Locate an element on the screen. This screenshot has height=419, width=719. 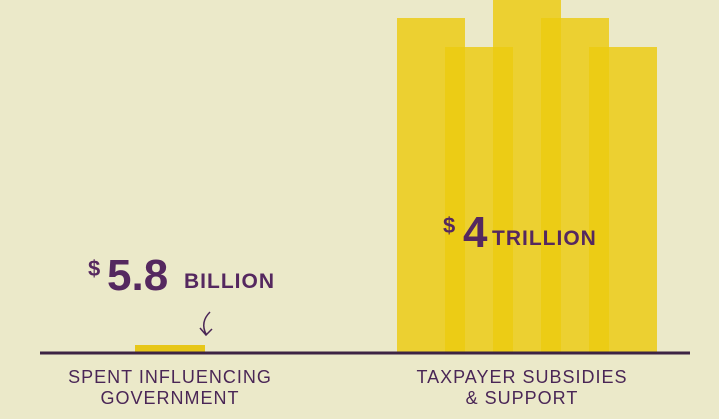
amount: 5.8 is located at coordinates (137, 275).